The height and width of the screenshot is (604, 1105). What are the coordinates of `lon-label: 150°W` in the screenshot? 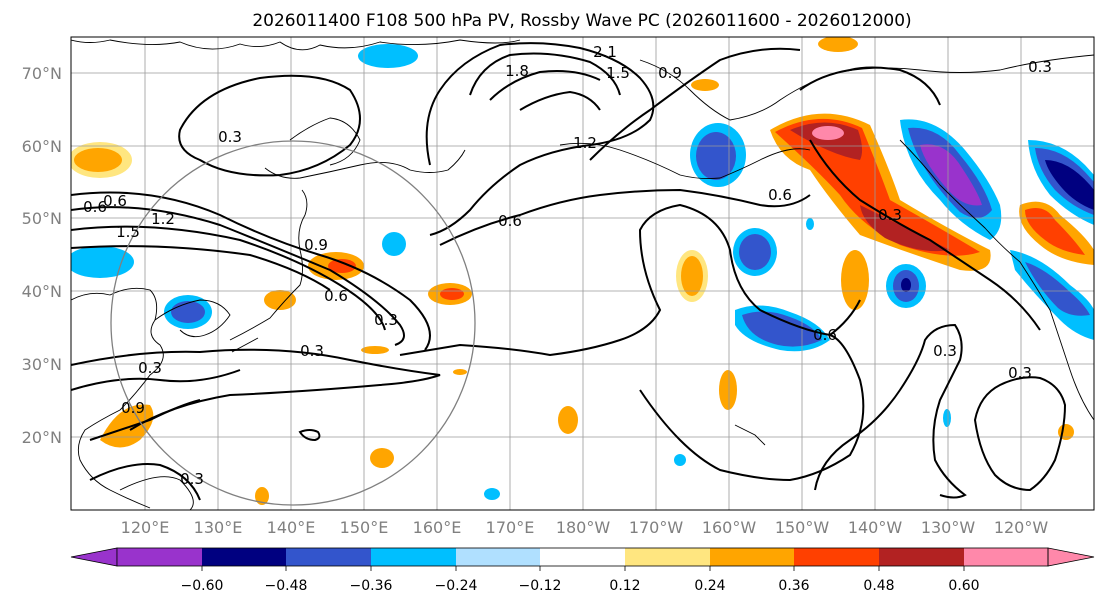 It's located at (802, 527).